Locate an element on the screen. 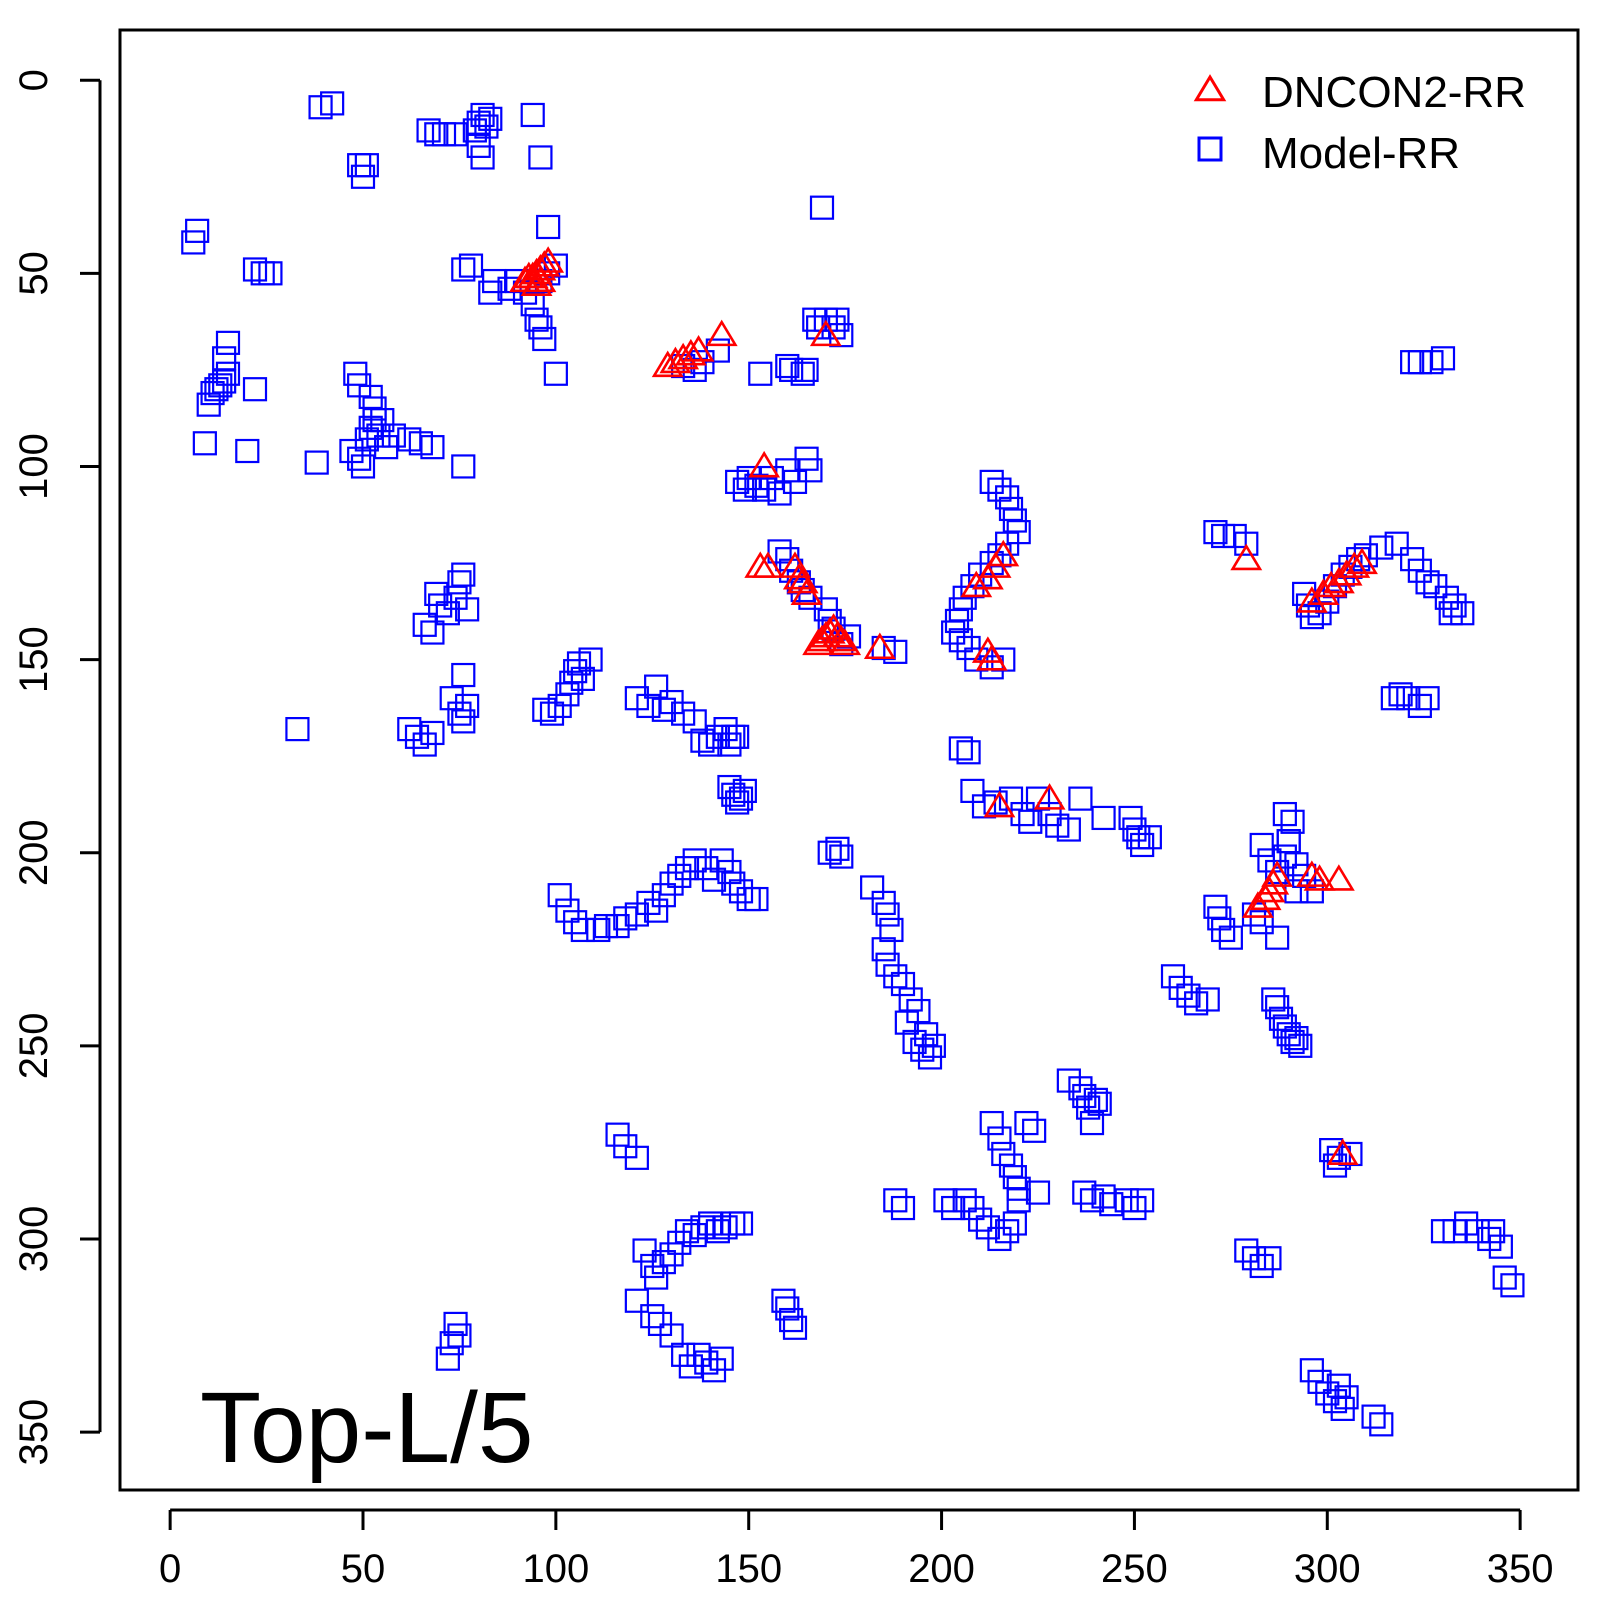  legend: DNCON2-RR Model-RR is located at coordinates (1359, 123).